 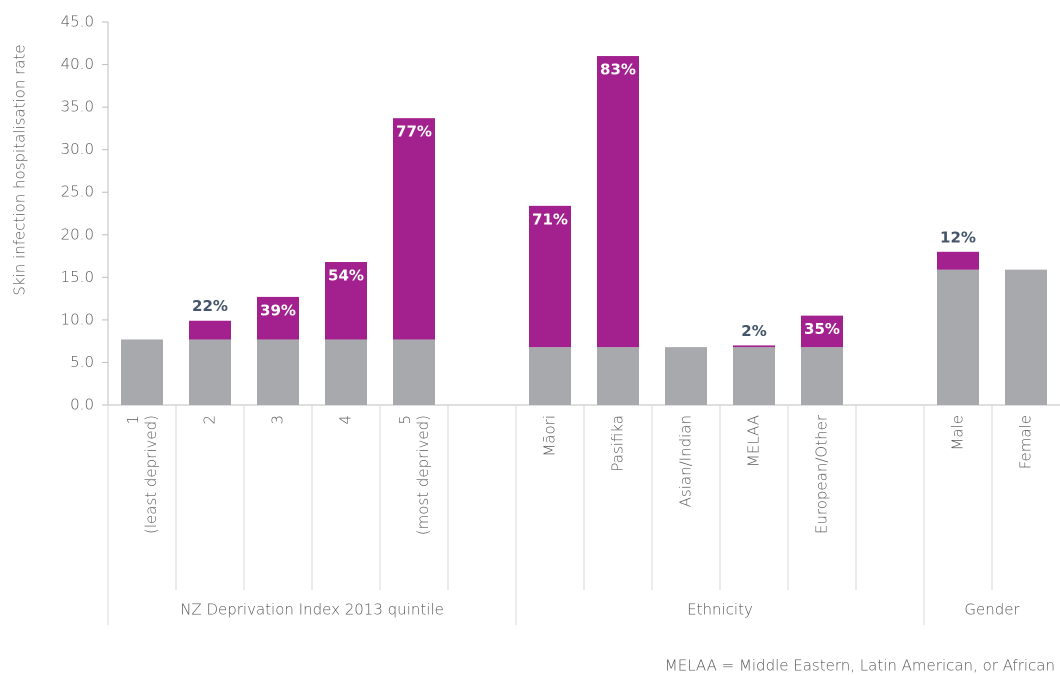 I want to click on x-tick-label: 2, so click(x=210, y=420).